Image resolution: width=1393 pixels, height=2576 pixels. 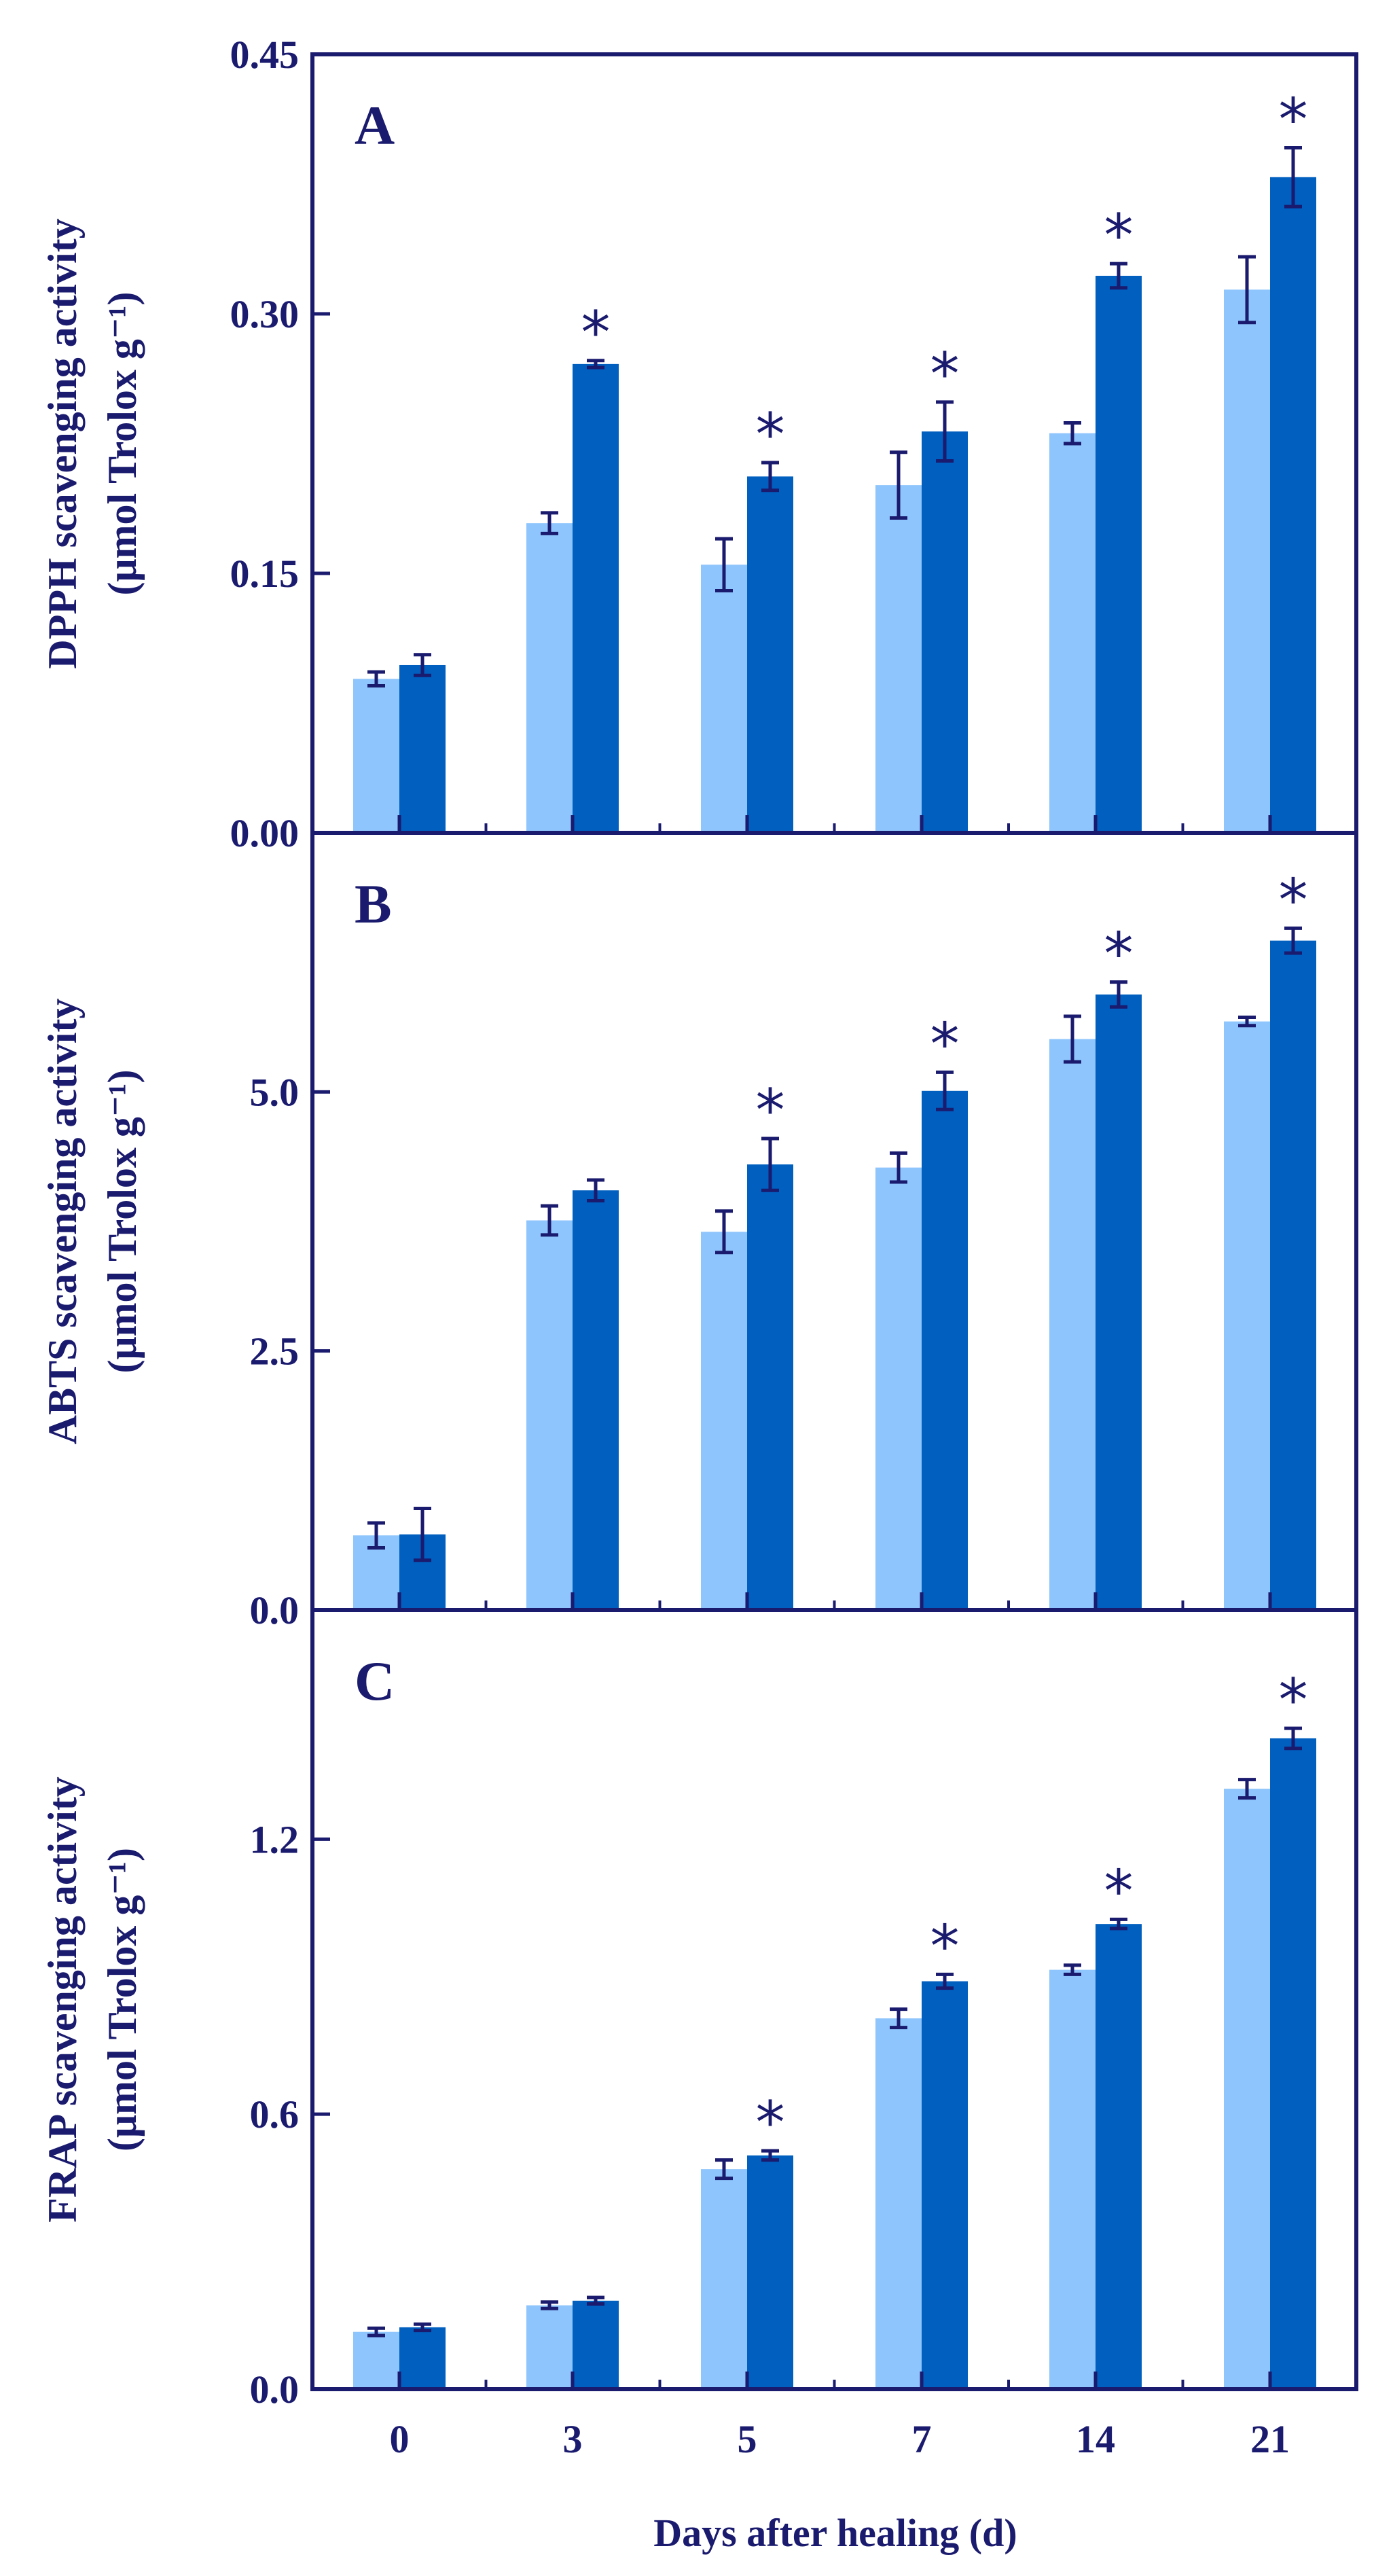 I want to click on y-tick-label: 1.2, so click(x=275, y=1839).